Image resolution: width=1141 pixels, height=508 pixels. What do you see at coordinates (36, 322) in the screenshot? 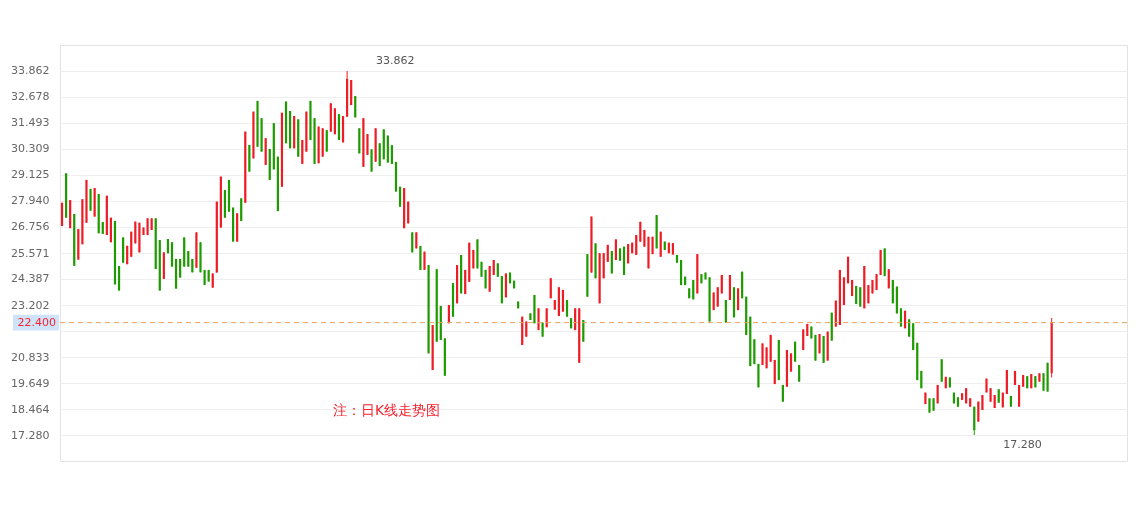
I see `ref-line-label: 22.400` at bounding box center [36, 322].